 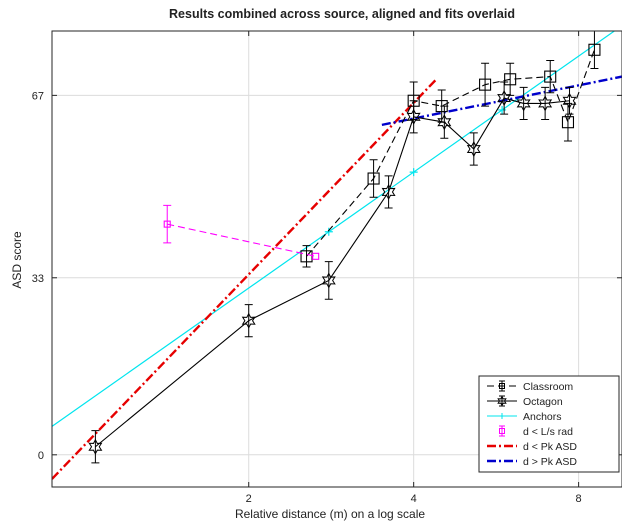 What do you see at coordinates (579, 499) in the screenshot?
I see `x-tick-label: 8` at bounding box center [579, 499].